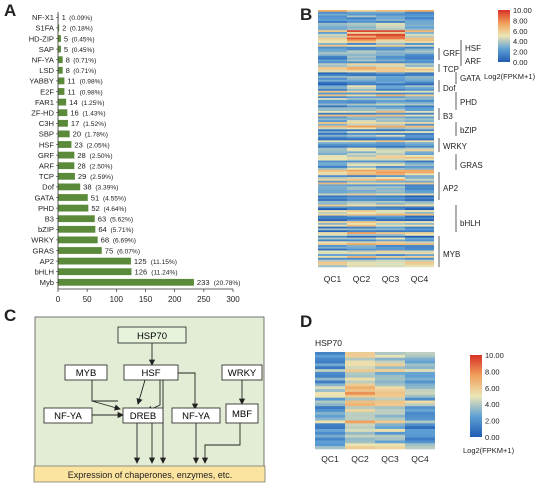 This screenshot has height=488, width=550. What do you see at coordinates (420, 459) in the screenshot?
I see `column-label: QC4` at bounding box center [420, 459].